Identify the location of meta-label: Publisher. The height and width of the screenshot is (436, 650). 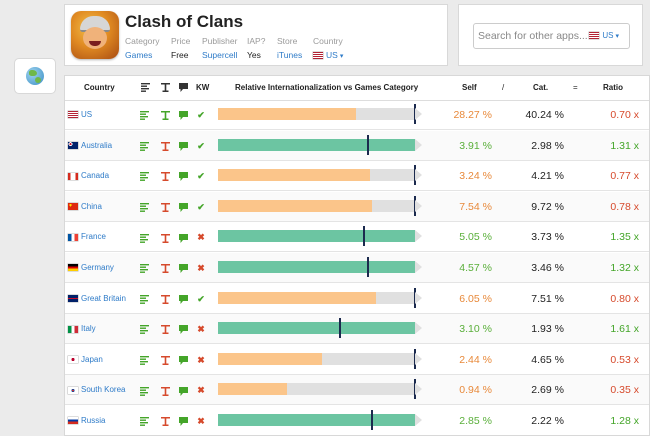
(220, 41).